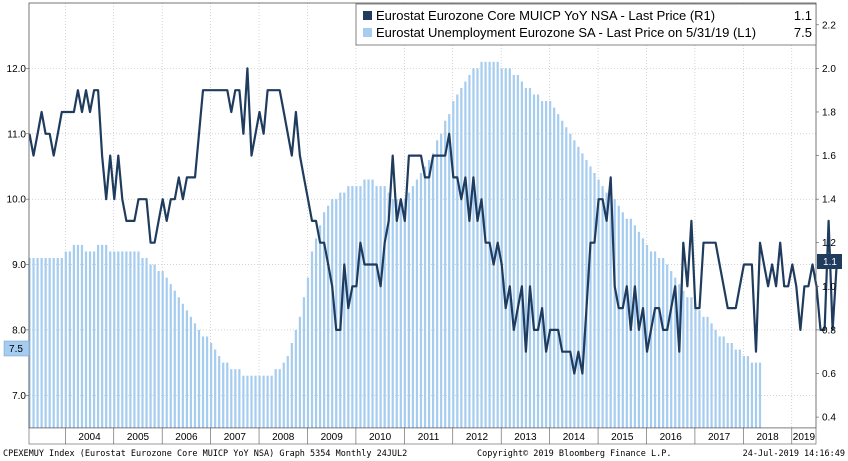 The height and width of the screenshot is (461, 848). I want to click on left-last-value-tag-text: 7.5, so click(16, 349).